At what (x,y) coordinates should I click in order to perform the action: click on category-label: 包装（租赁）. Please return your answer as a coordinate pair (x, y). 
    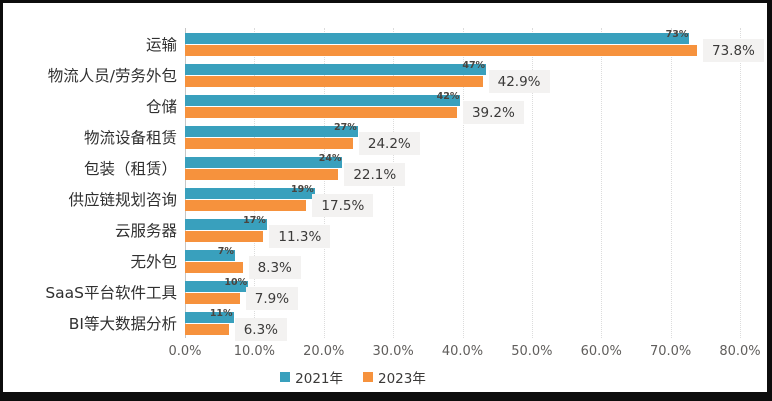
    Looking at the image, I should click on (130, 168).